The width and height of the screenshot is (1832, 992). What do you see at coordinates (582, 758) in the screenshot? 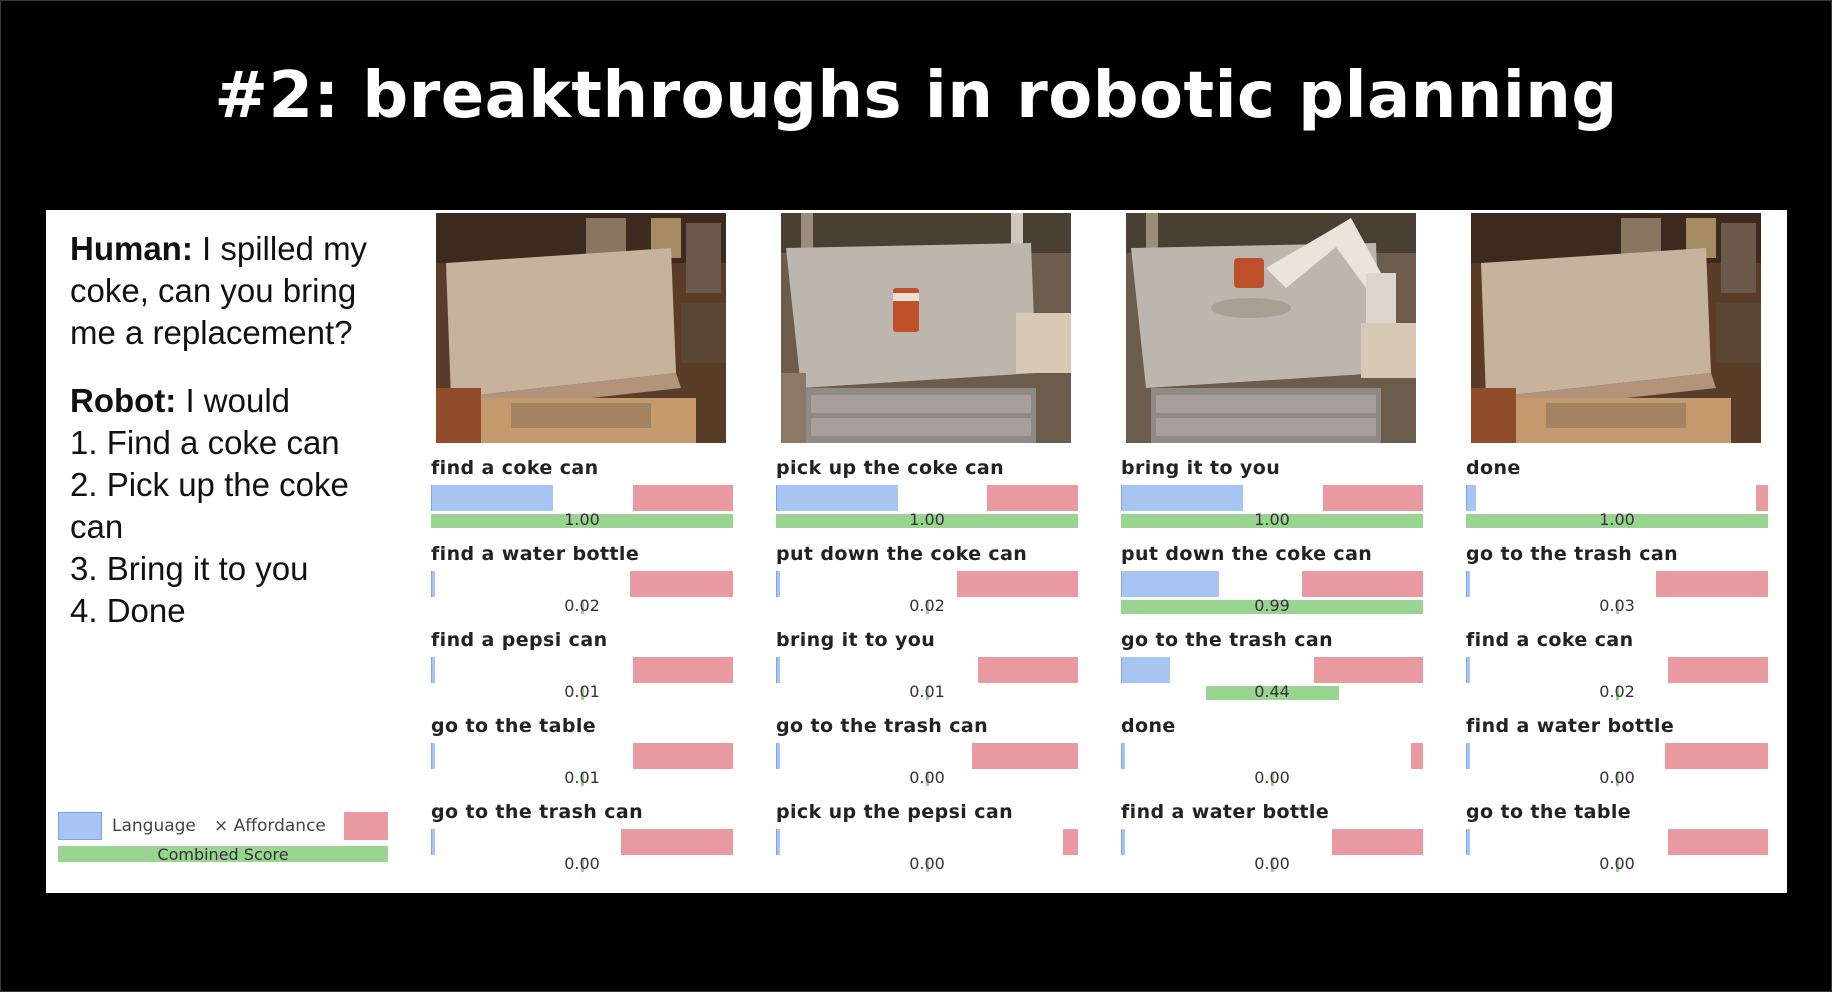
I see `skill-option: go to the table 0.01` at bounding box center [582, 758].